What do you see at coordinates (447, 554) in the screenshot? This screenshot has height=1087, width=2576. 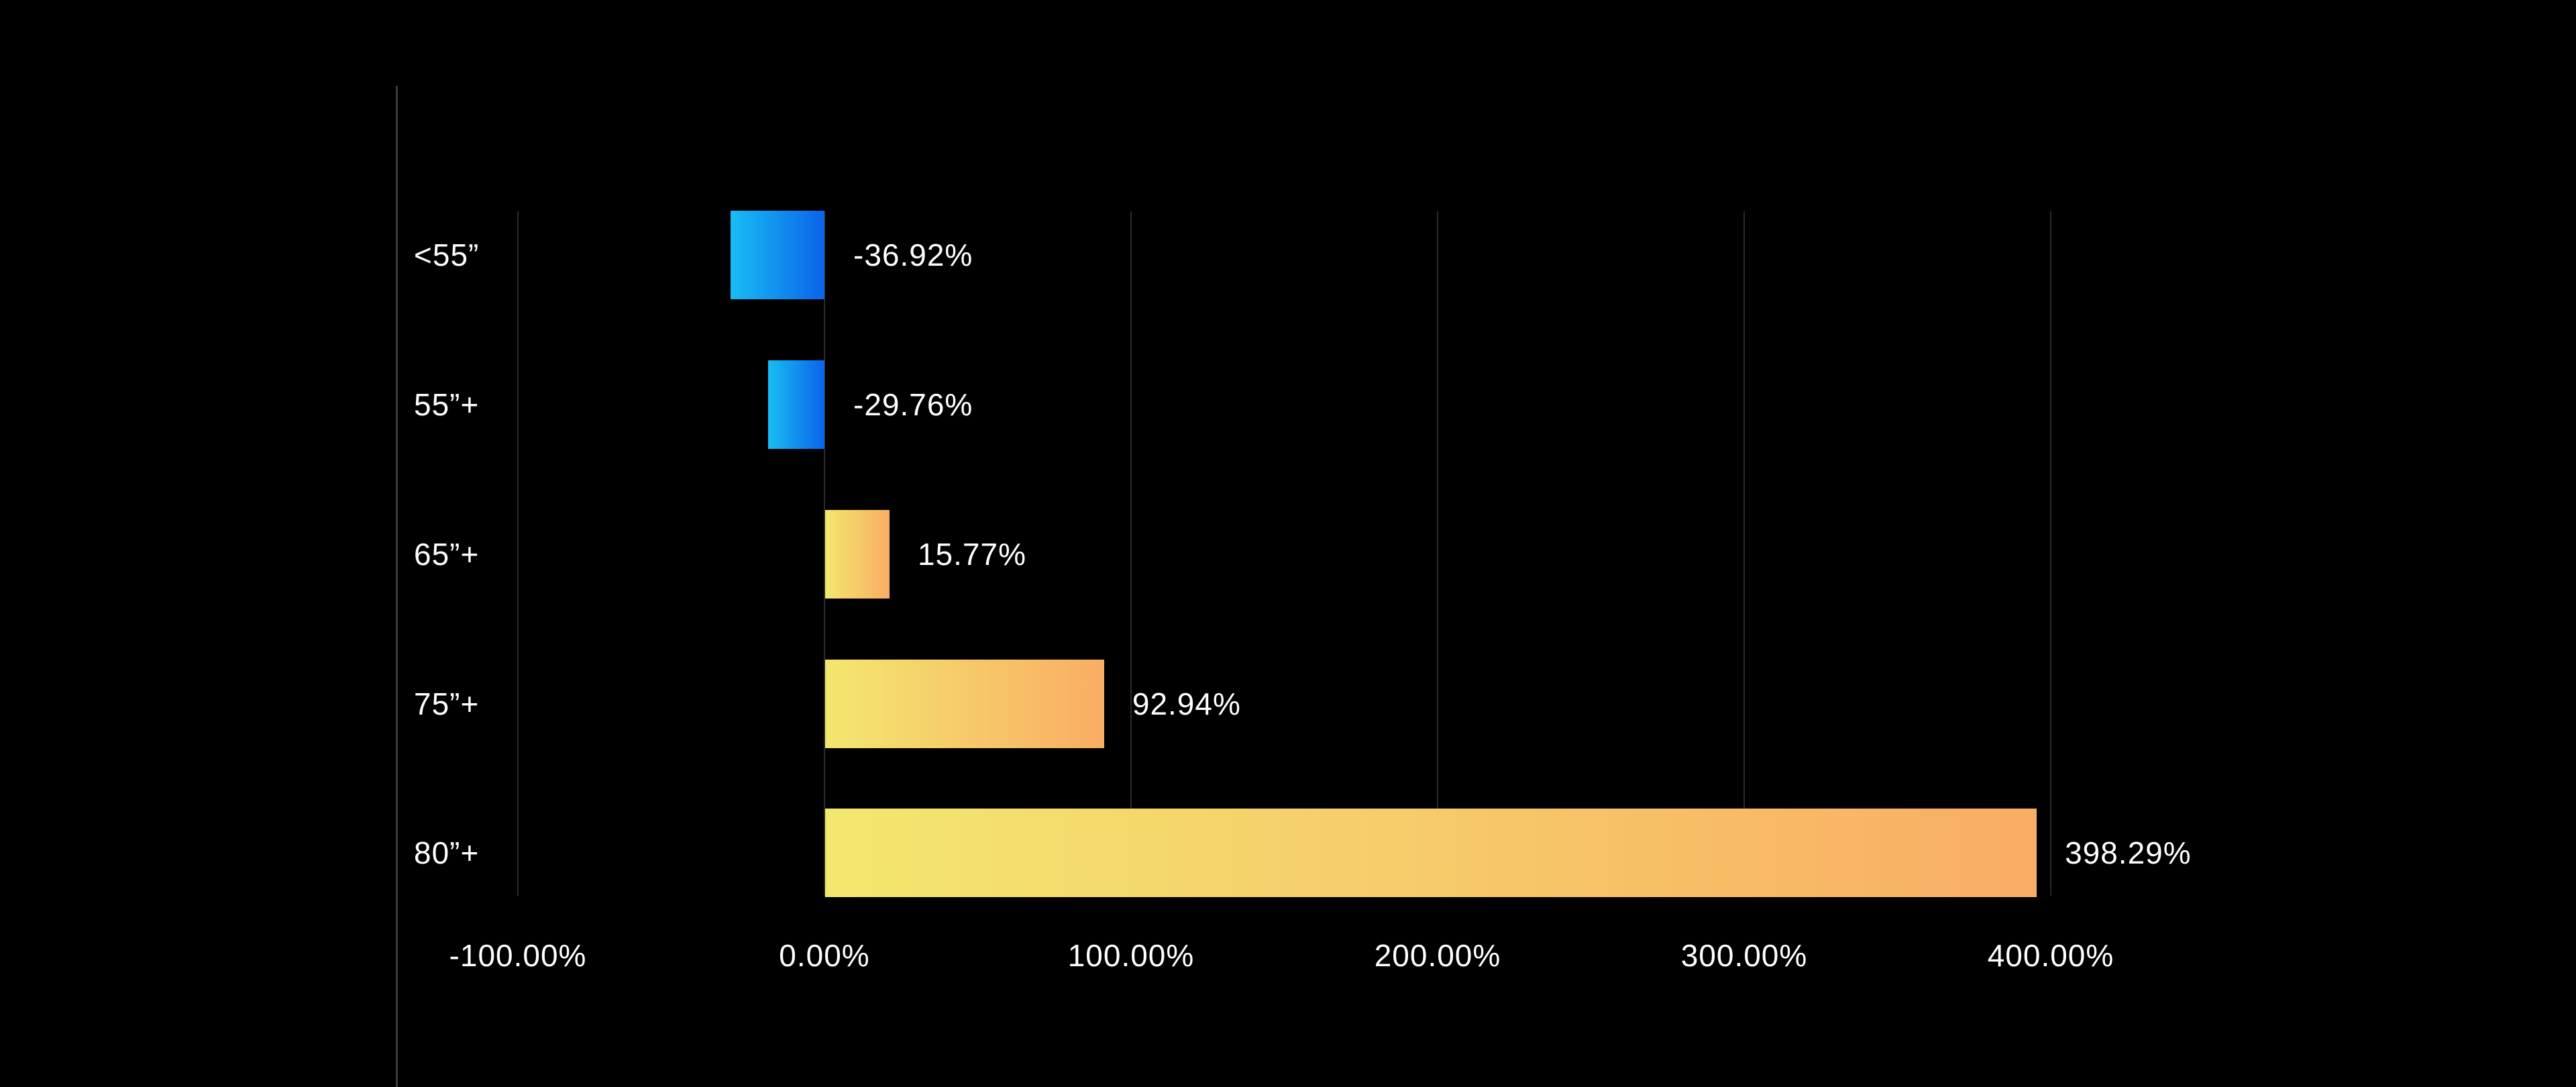 I see `category-label: 65”+` at bounding box center [447, 554].